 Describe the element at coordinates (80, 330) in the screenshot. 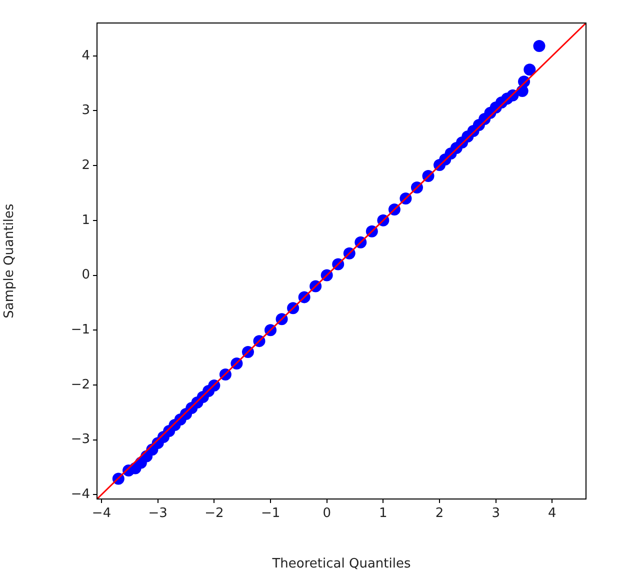

I see `y-tick-label: −1` at that location.